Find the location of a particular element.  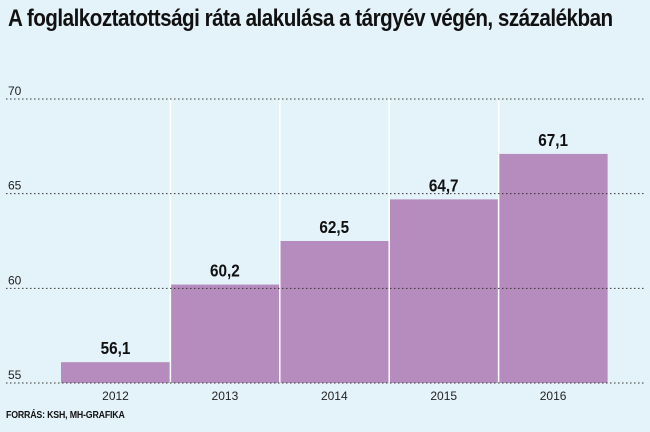

xtick-label: 2014 is located at coordinates (334, 396).